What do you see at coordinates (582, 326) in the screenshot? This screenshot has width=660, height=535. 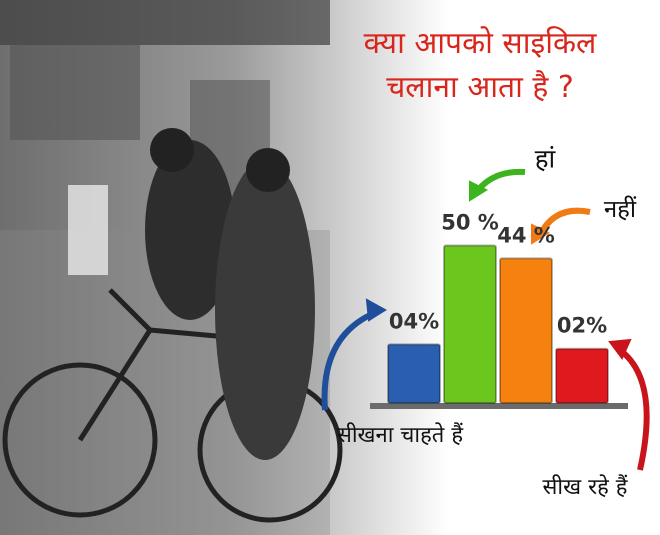 I see `value-label: 02%` at bounding box center [582, 326].